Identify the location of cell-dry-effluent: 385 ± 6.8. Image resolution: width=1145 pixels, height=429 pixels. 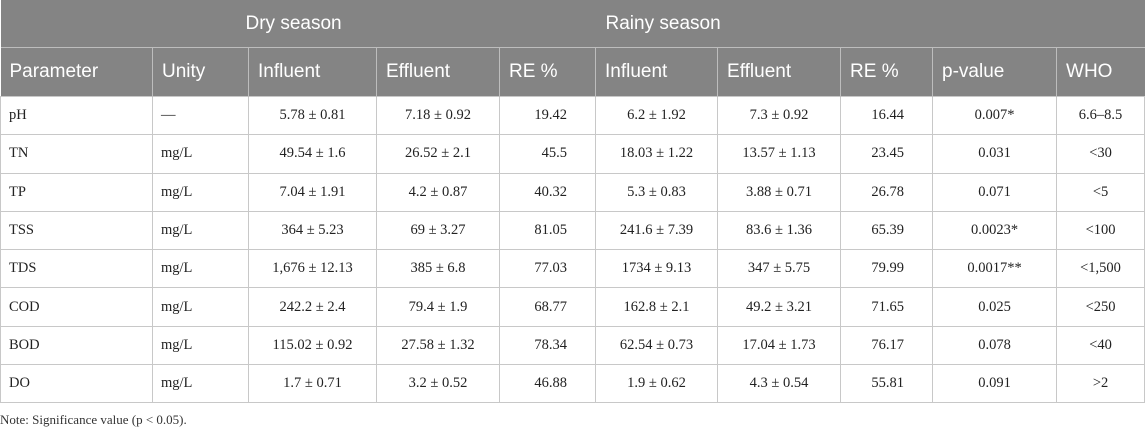
(438, 269).